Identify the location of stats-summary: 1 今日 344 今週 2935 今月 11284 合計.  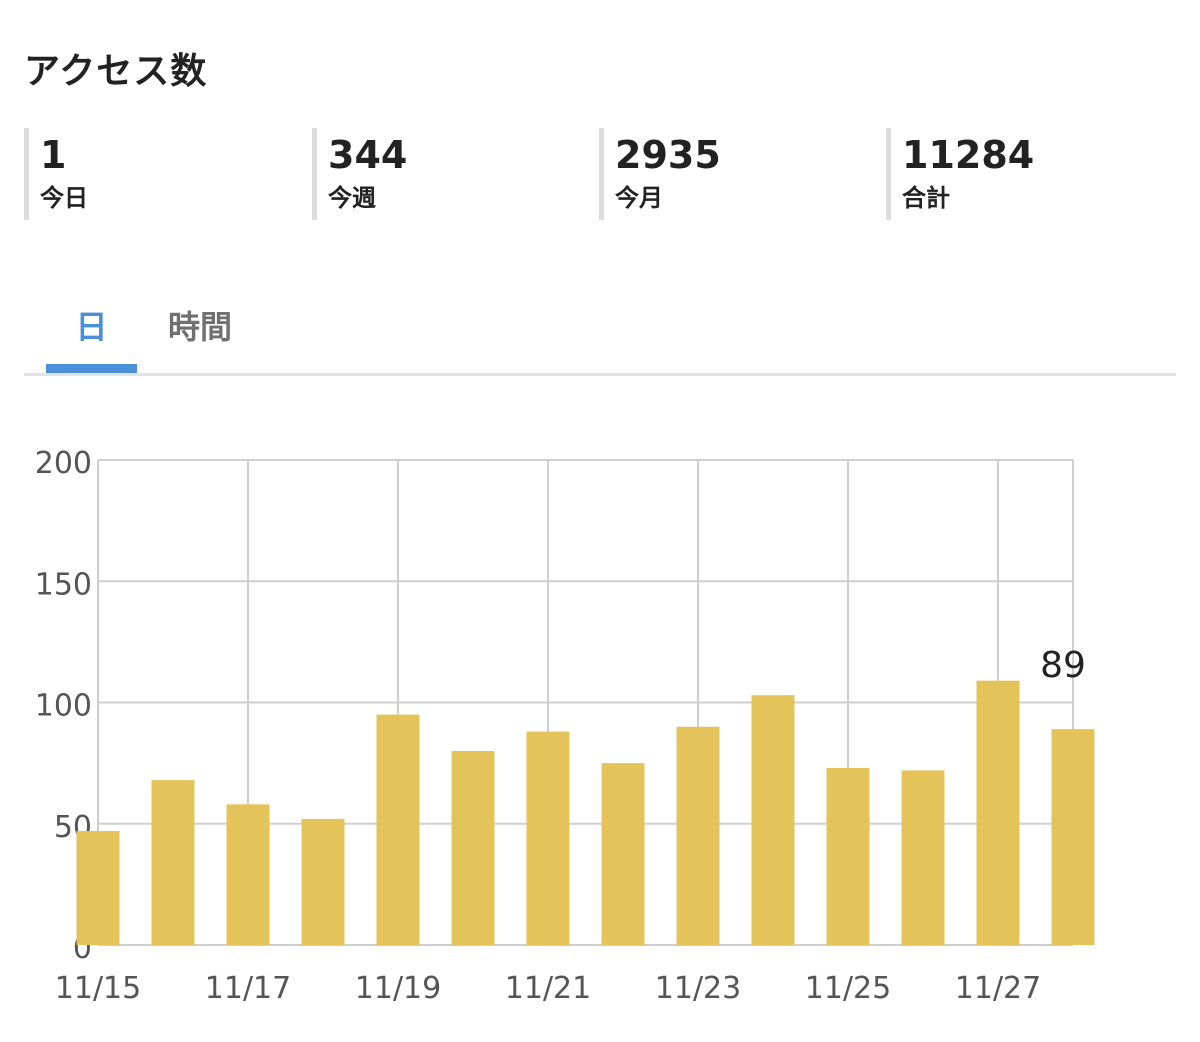
(600, 174).